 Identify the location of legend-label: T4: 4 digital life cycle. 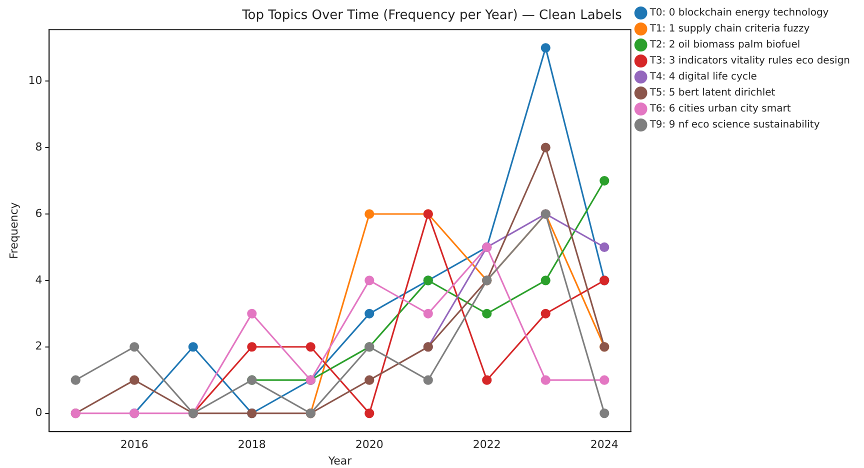
(702, 77).